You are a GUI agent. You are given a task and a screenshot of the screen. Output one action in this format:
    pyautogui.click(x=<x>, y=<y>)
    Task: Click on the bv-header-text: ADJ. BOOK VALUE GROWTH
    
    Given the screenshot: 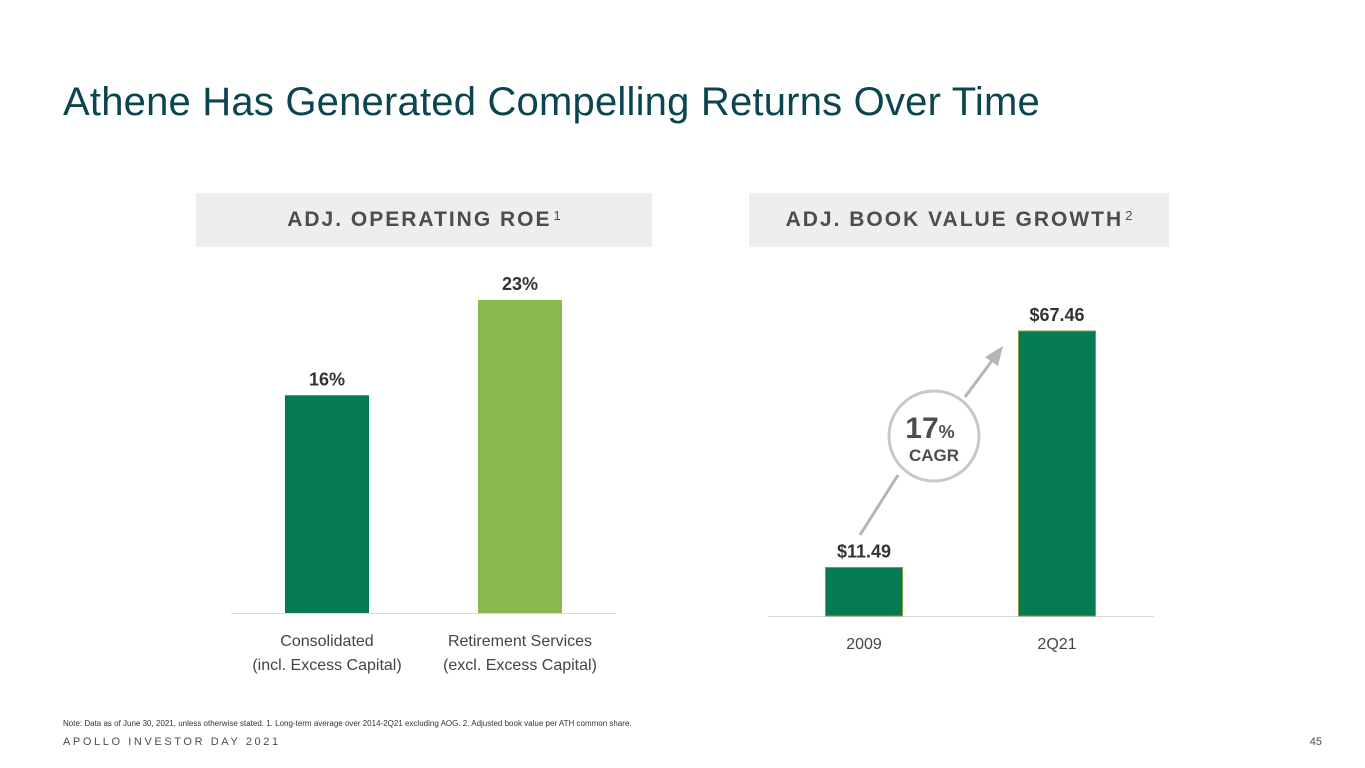 What is the action you would take?
    pyautogui.click(x=954, y=219)
    